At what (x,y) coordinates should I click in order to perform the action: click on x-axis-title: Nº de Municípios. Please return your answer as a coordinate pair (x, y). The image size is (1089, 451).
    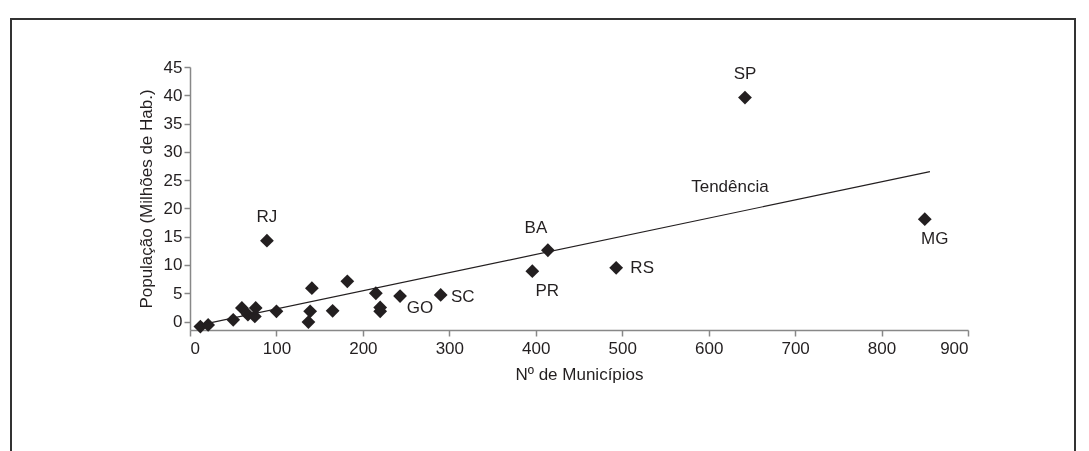
    Looking at the image, I should click on (579, 374).